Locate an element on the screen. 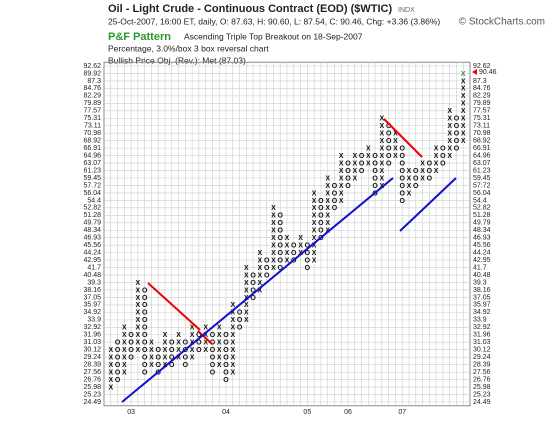  y-tick-label: 33.9 is located at coordinates (94, 320).